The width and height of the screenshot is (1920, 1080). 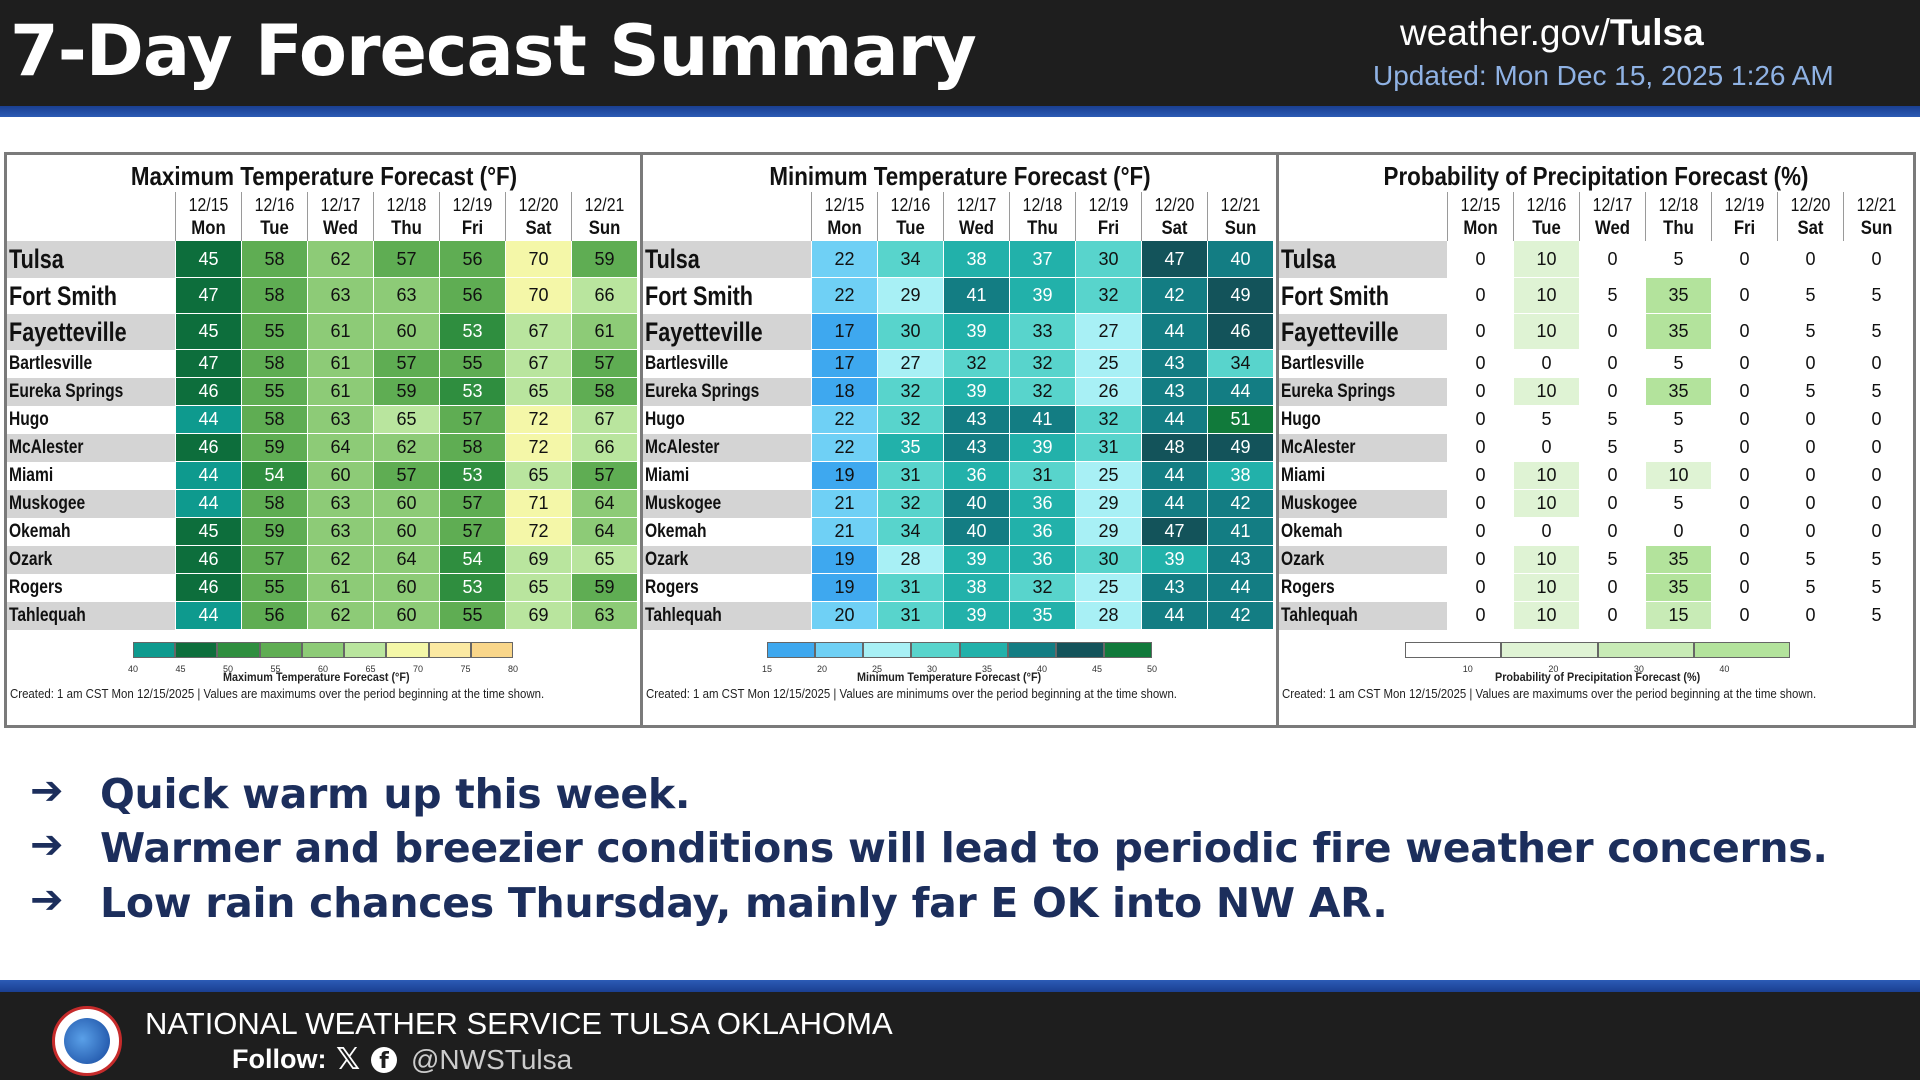 I want to click on forecast-cell: 34, so click(x=910, y=531).